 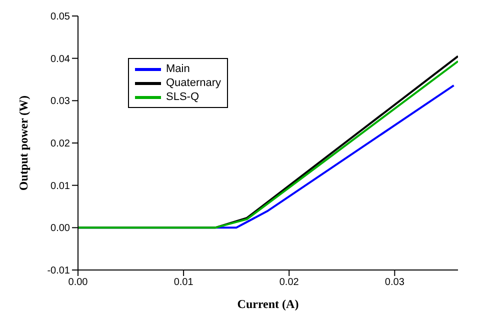 What do you see at coordinates (60, 102) in the screenshot?
I see `y-tick-label: 0.03` at bounding box center [60, 102].